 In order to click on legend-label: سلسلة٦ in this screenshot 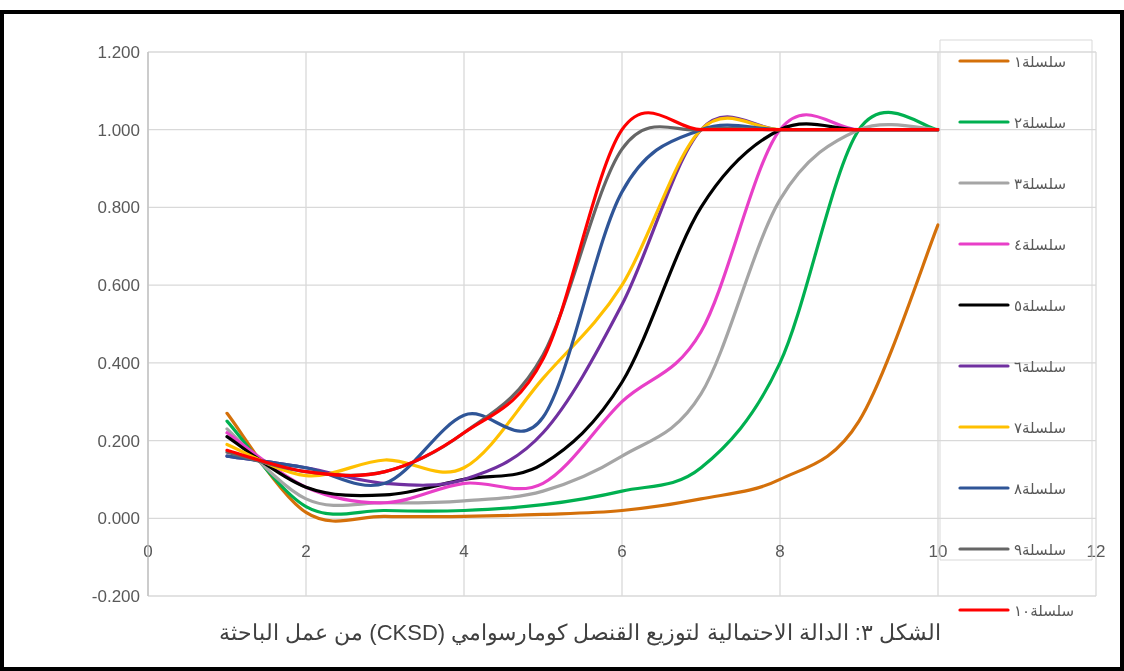, I will do `click(1040, 367)`.